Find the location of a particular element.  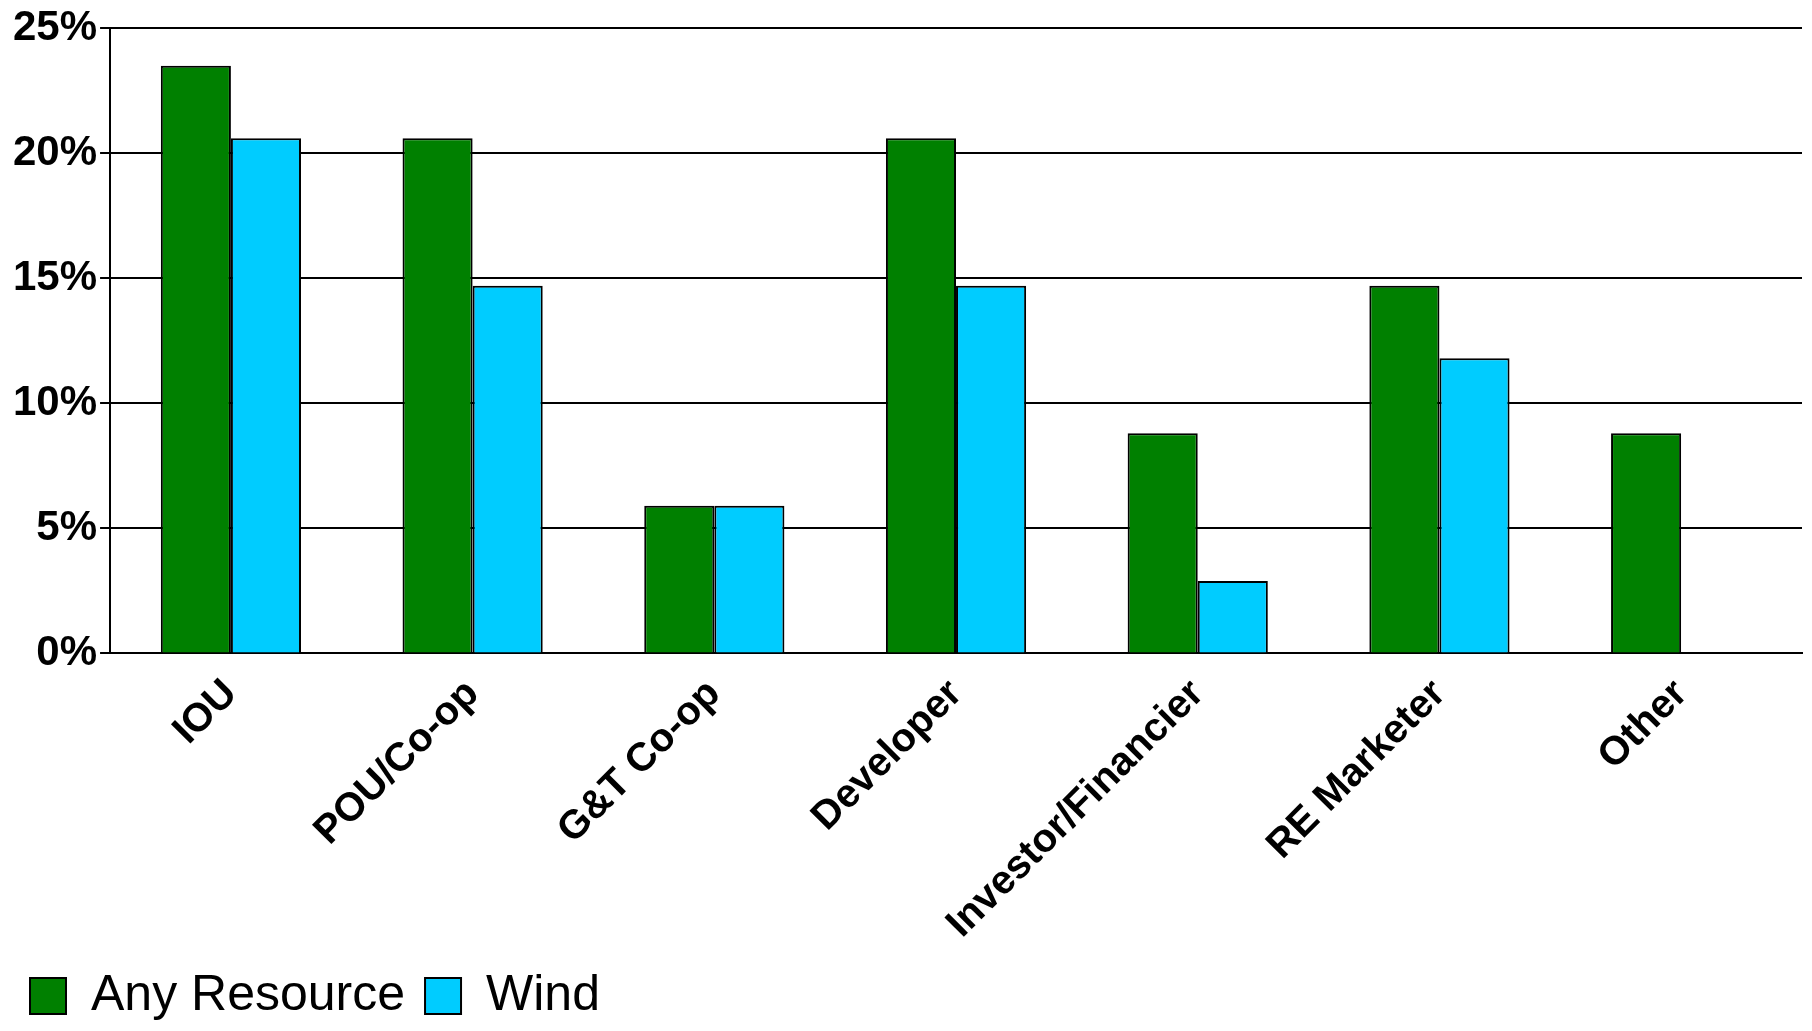

y-tick-label: 0% is located at coordinates (67, 650).